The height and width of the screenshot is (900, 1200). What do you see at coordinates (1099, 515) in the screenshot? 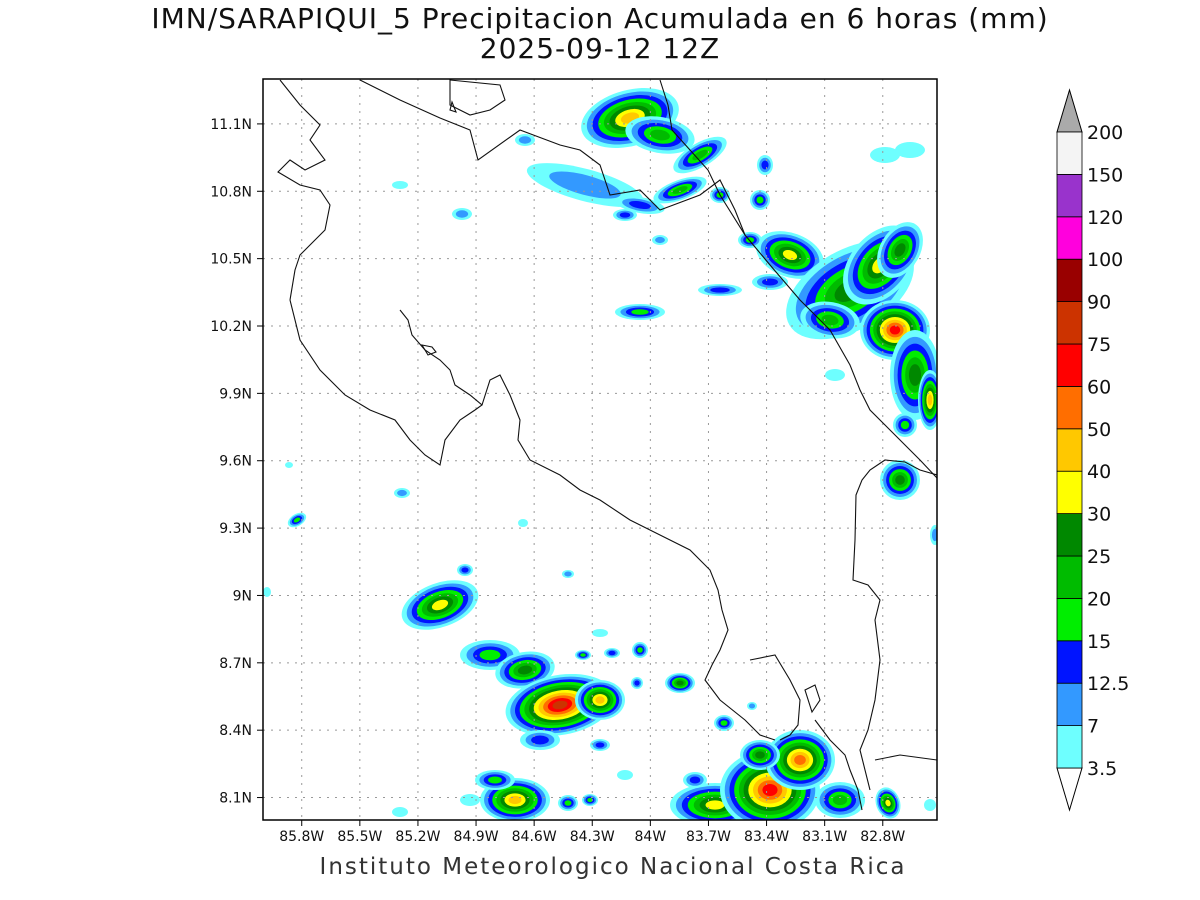
I see `colorbar-label: 30` at bounding box center [1099, 515].